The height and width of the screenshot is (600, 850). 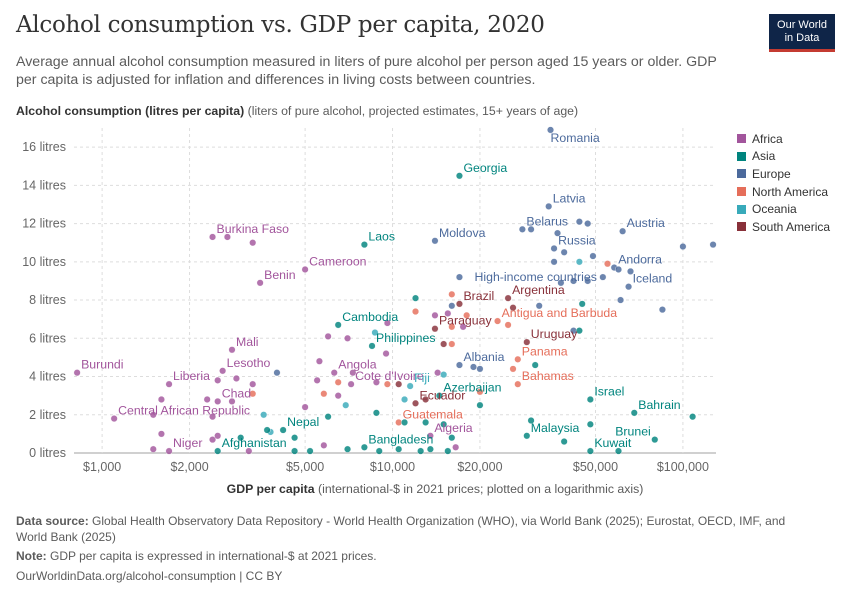 What do you see at coordinates (783, 192) in the screenshot?
I see `legend-item: North America` at bounding box center [783, 192].